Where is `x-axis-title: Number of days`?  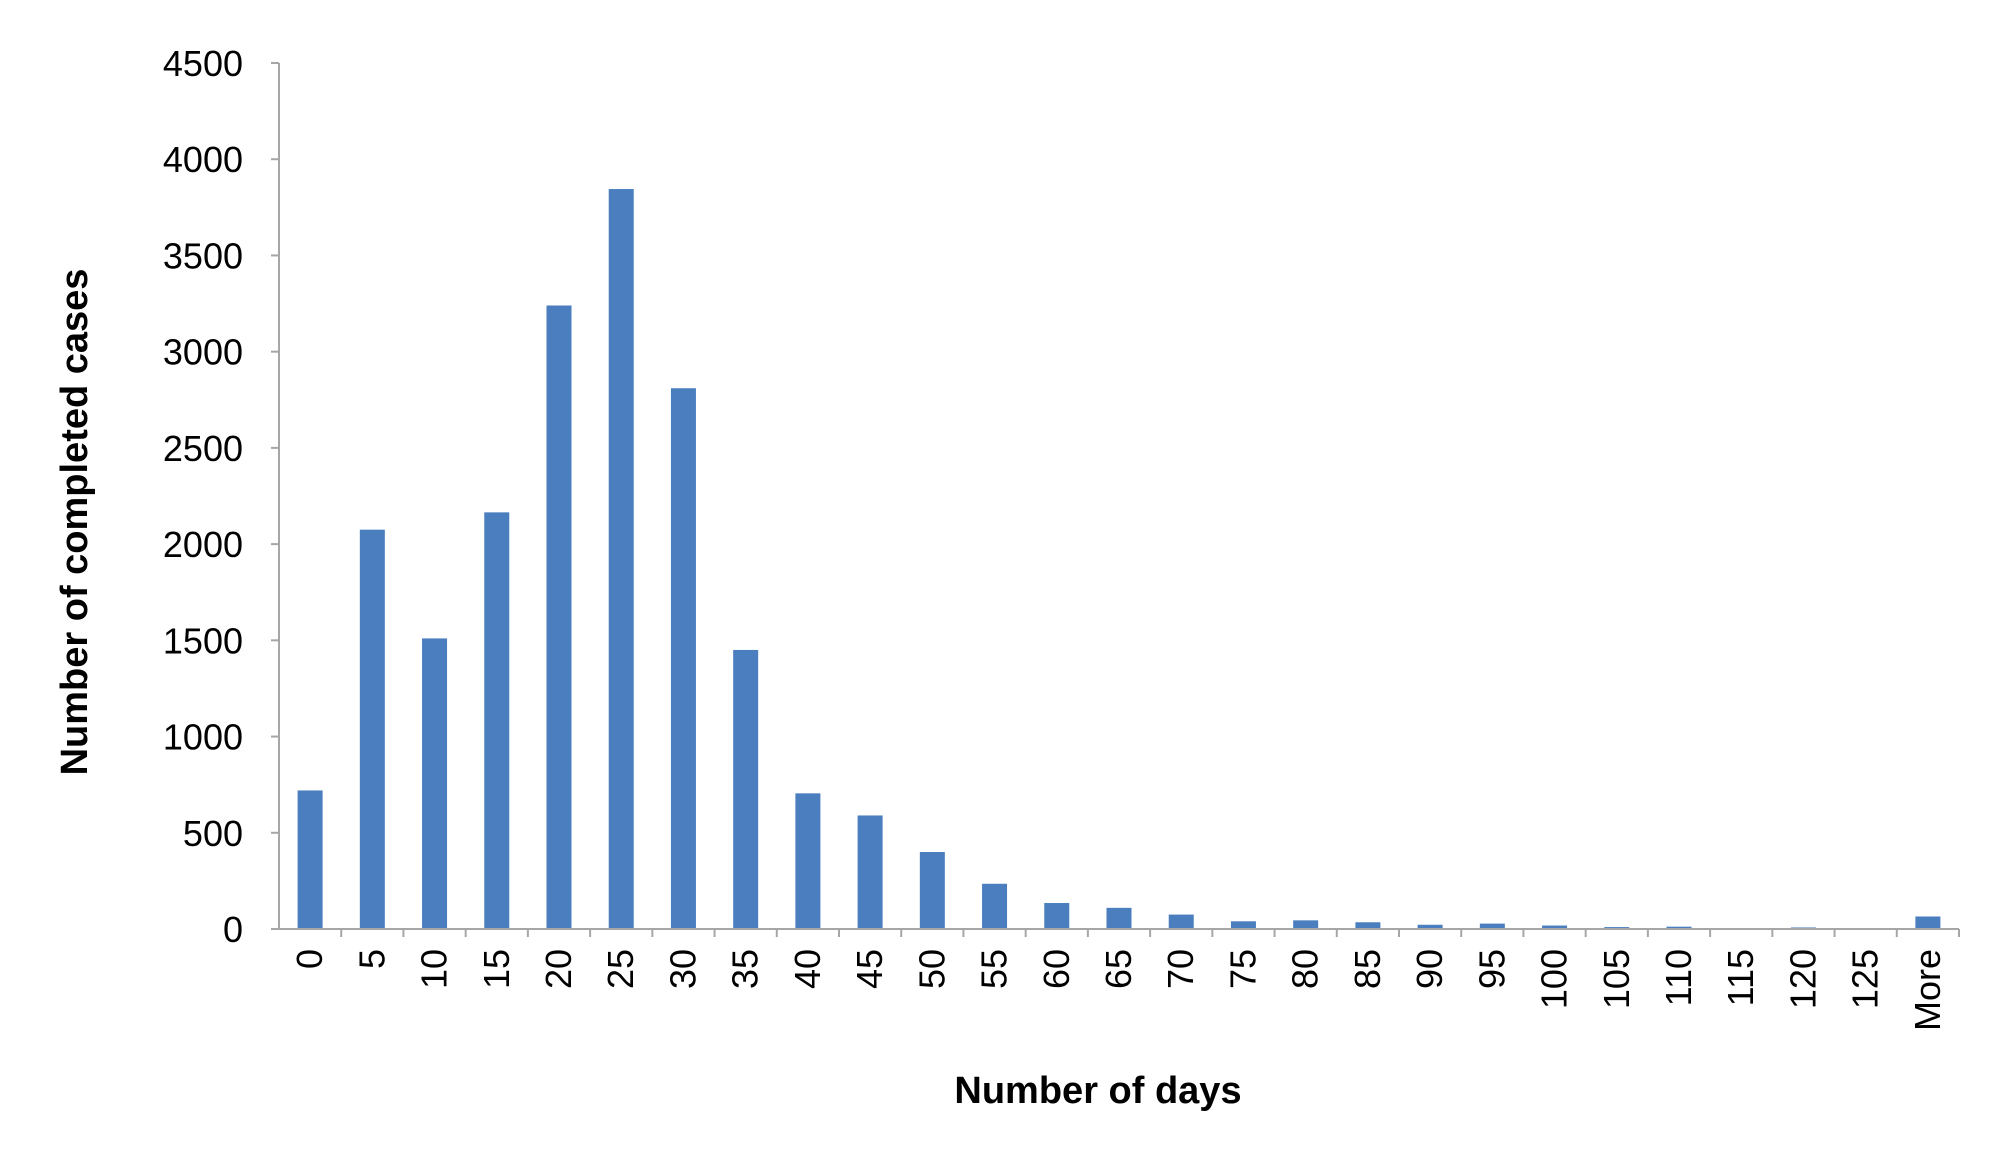
x-axis-title: Number of days is located at coordinates (1097, 1091).